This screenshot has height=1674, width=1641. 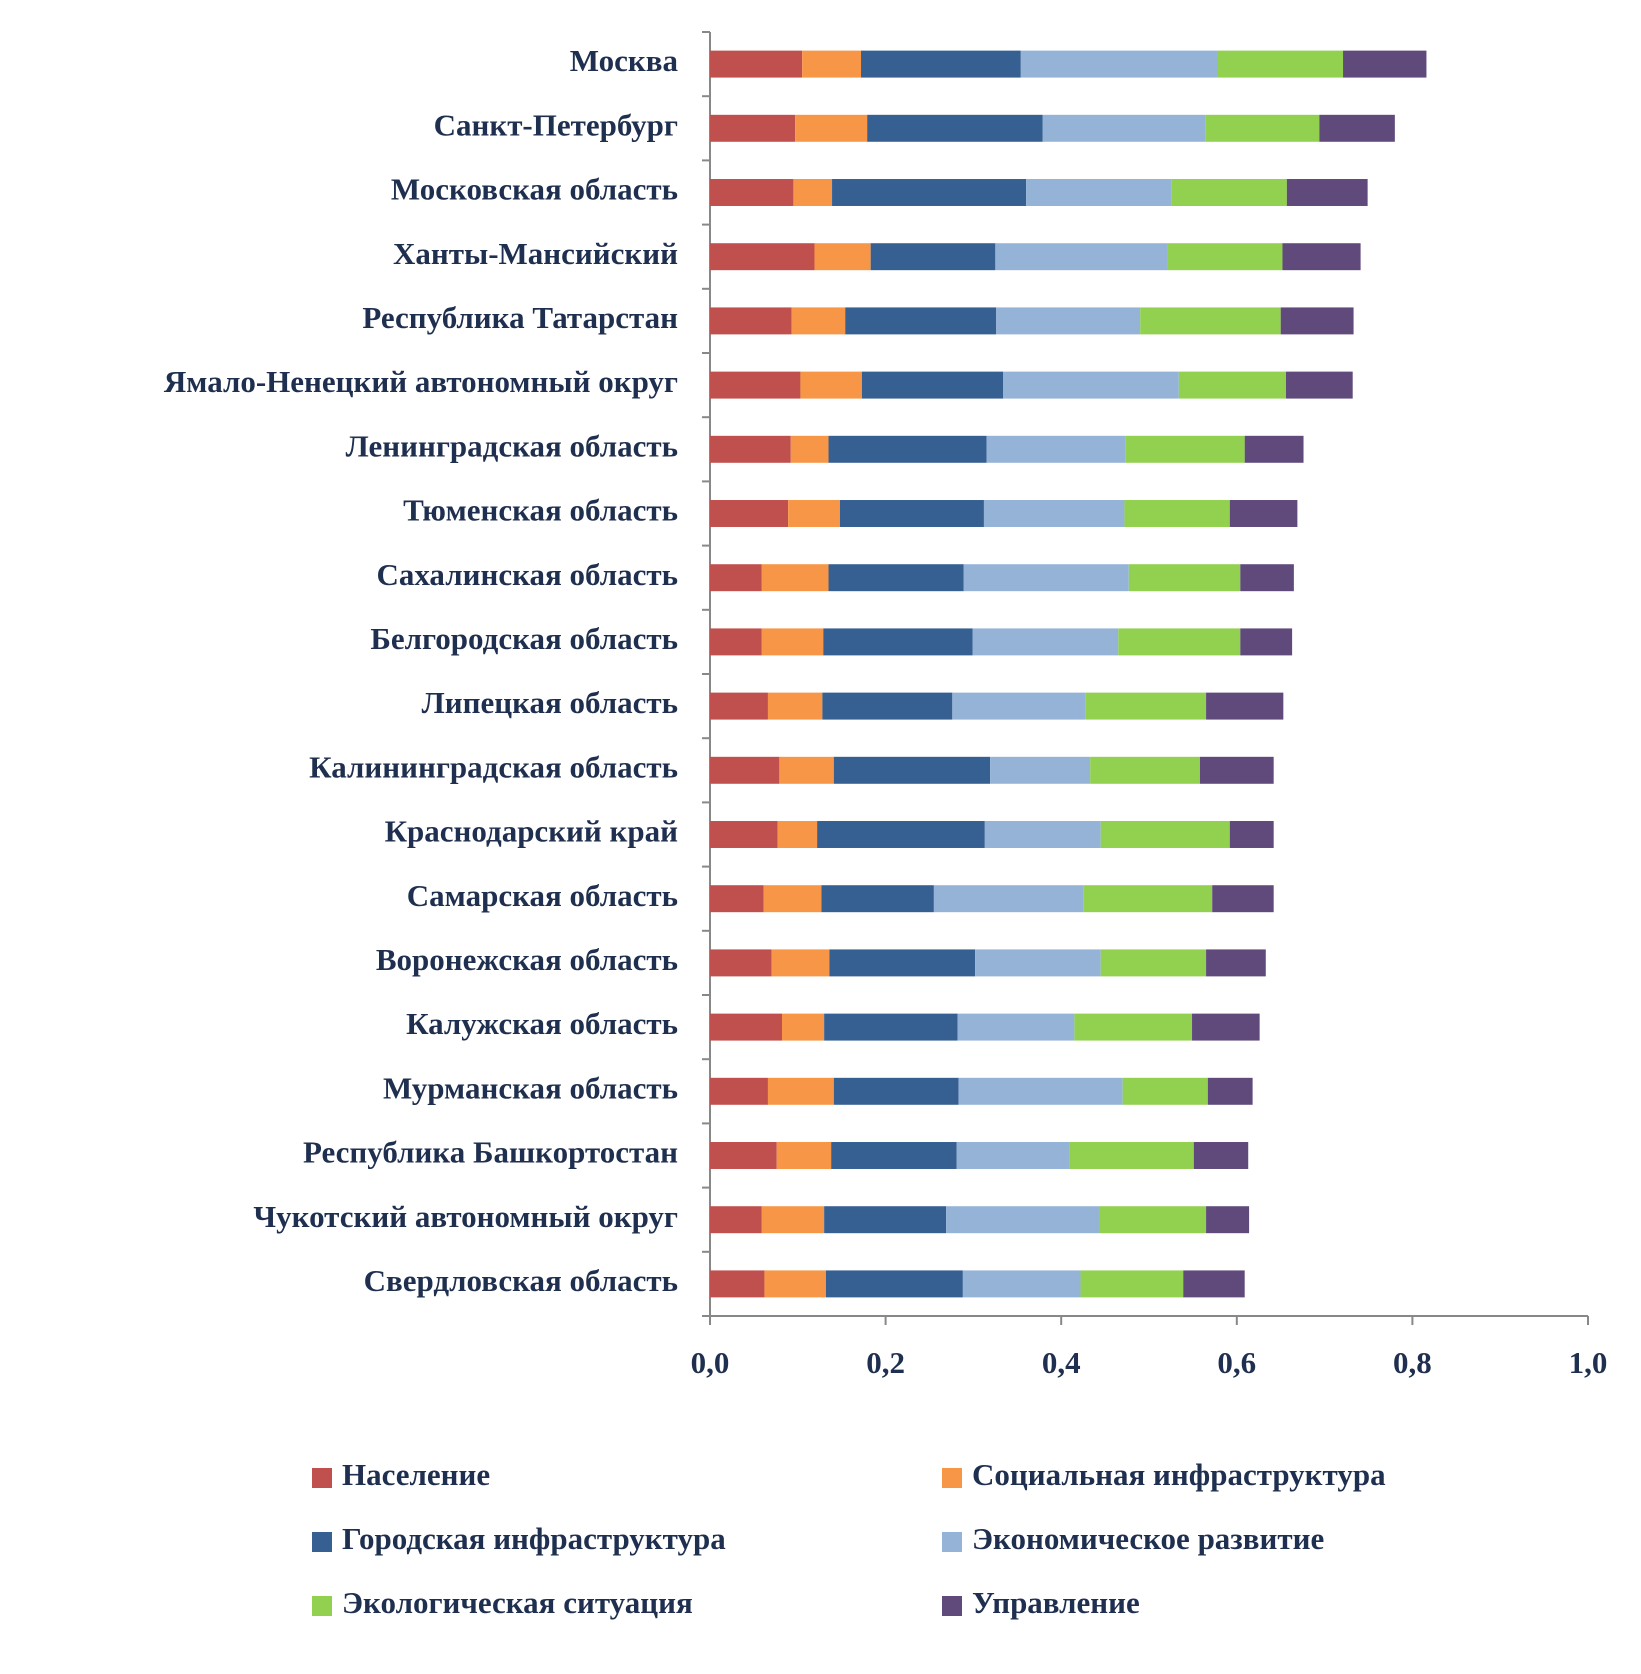 I want to click on y-tick-label: Воронежская область, so click(x=527, y=959).